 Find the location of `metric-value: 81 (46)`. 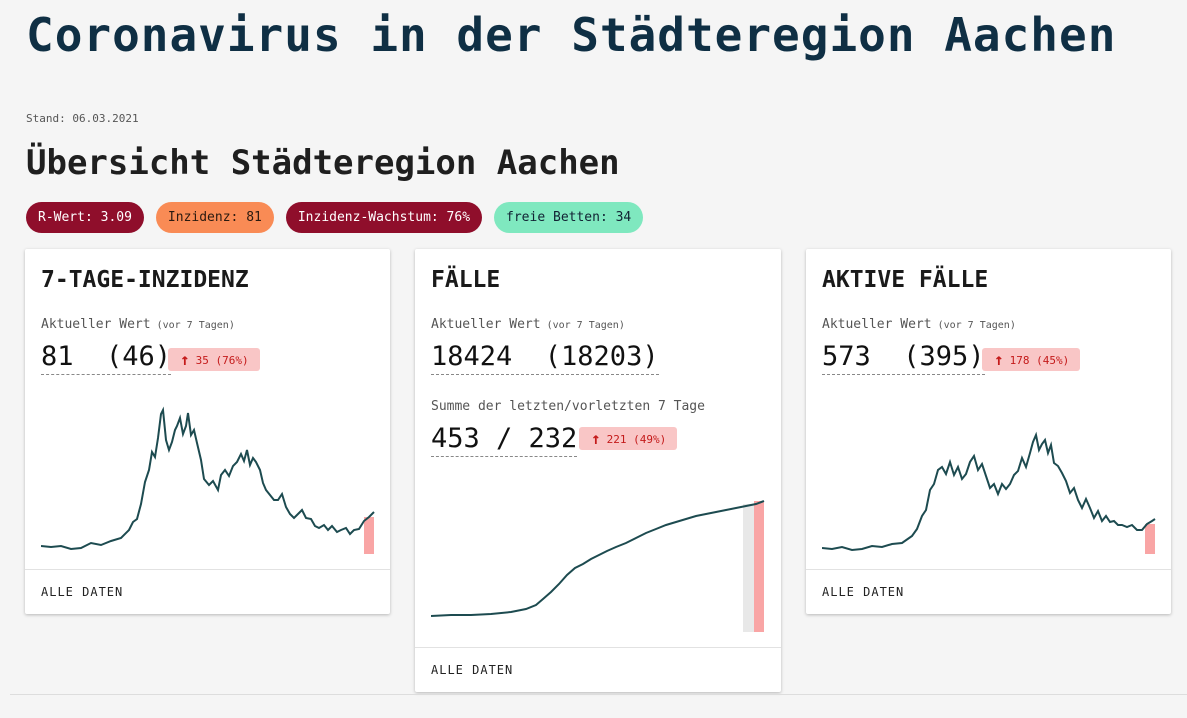

metric-value: 81 (46) is located at coordinates (106, 358).